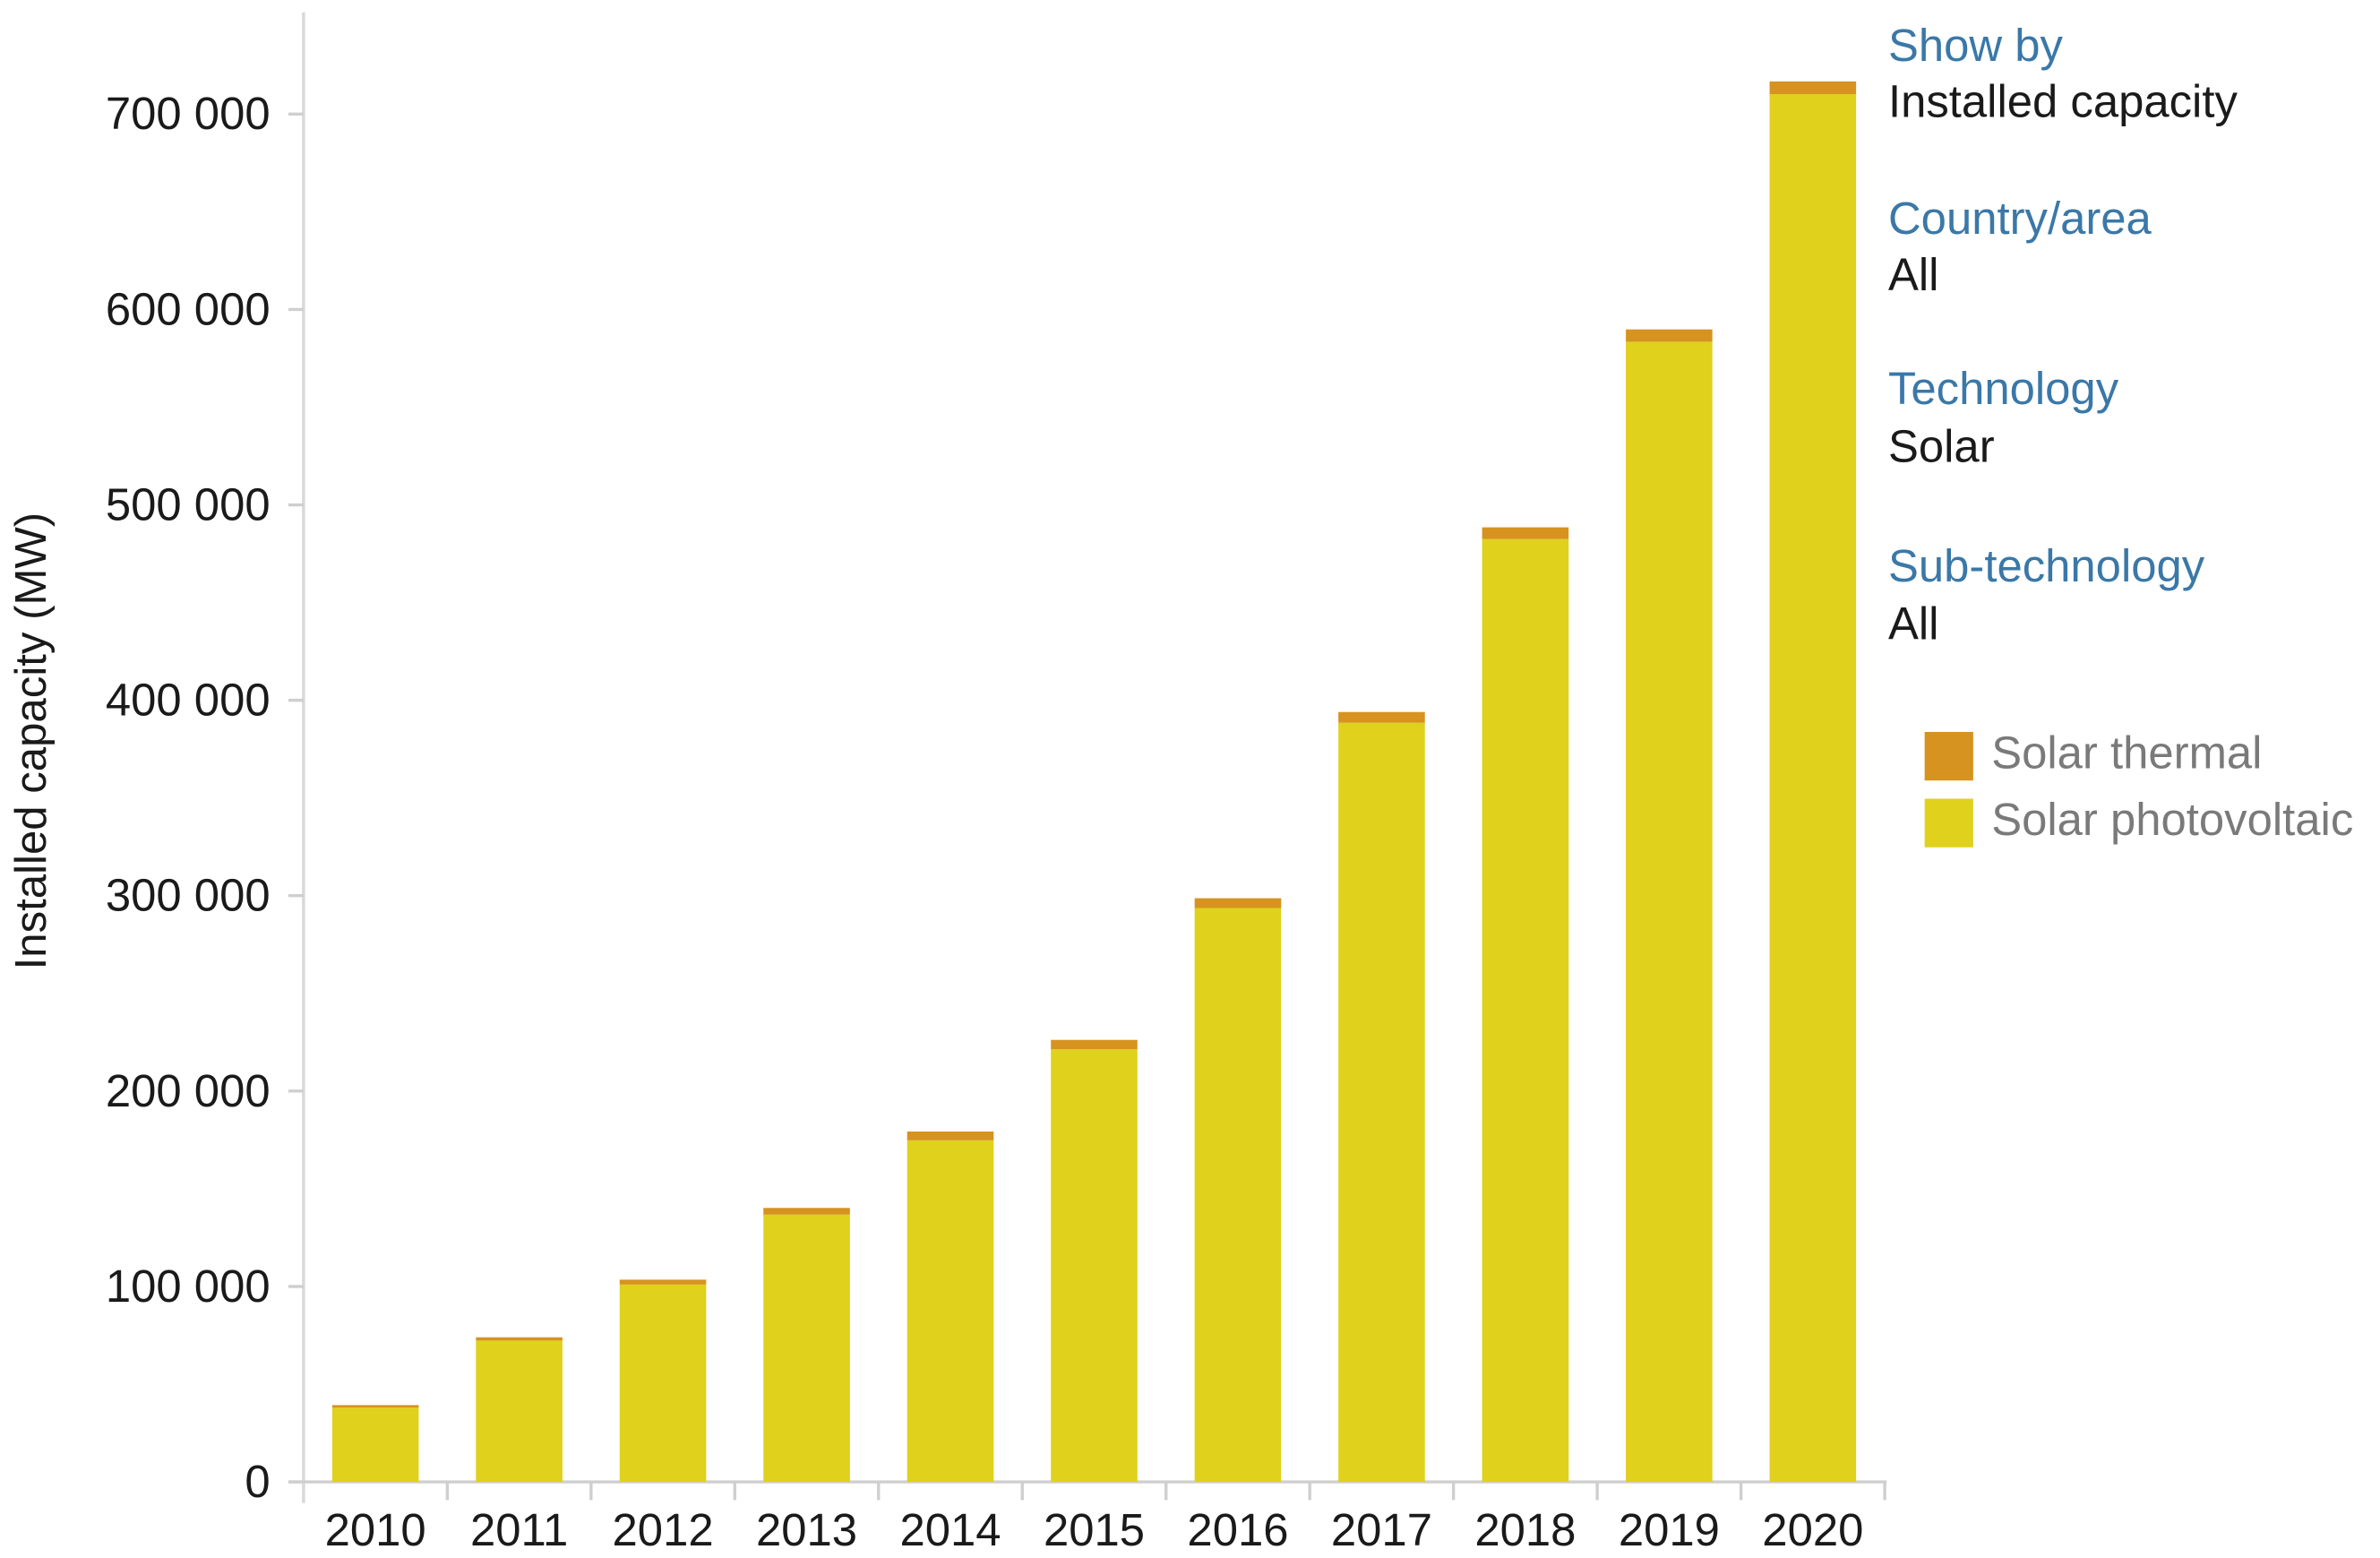 The width and height of the screenshot is (2380, 1558). What do you see at coordinates (2172, 819) in the screenshot?
I see `legend-label-solar-photovoltaic: Solar photovoltaic` at bounding box center [2172, 819].